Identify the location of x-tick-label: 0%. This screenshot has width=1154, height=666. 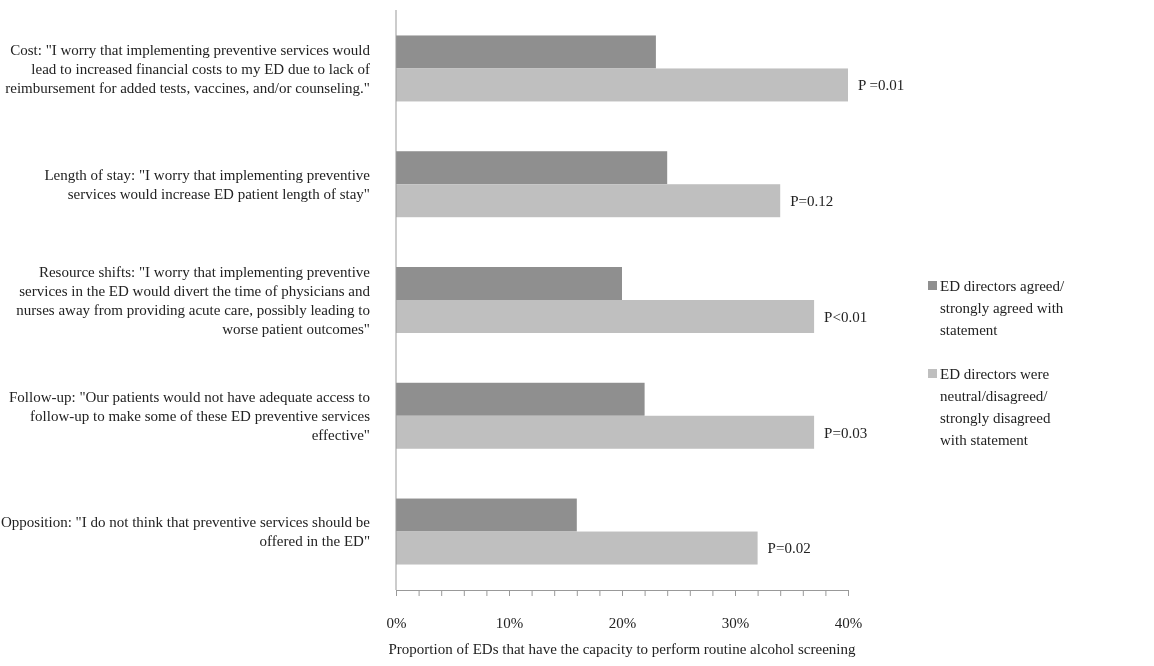
(396, 622).